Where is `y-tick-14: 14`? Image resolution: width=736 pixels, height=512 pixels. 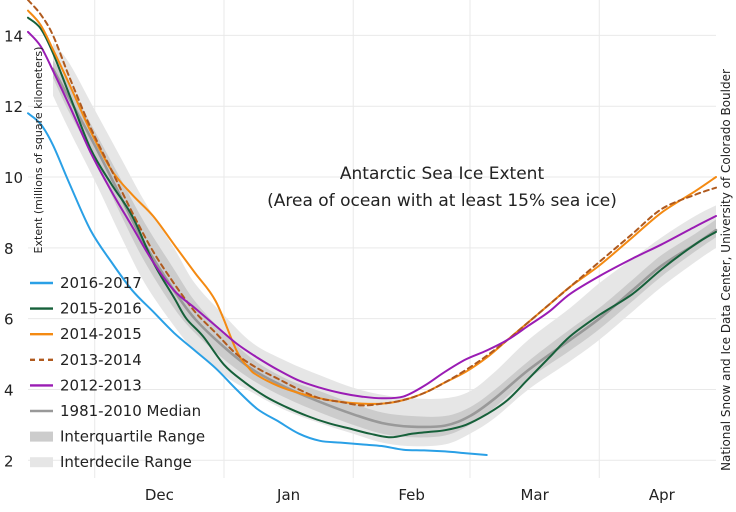 y-tick-14: 14 is located at coordinates (13, 36).